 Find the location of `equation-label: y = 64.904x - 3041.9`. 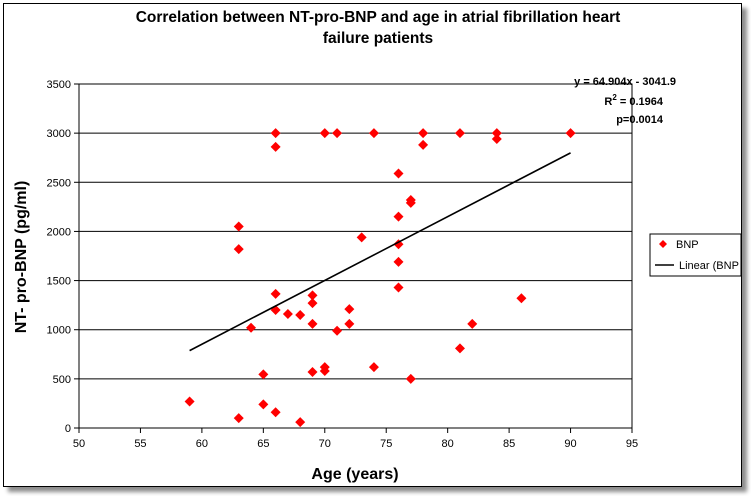

equation-label: y = 64.904x - 3041.9 is located at coordinates (625, 82).